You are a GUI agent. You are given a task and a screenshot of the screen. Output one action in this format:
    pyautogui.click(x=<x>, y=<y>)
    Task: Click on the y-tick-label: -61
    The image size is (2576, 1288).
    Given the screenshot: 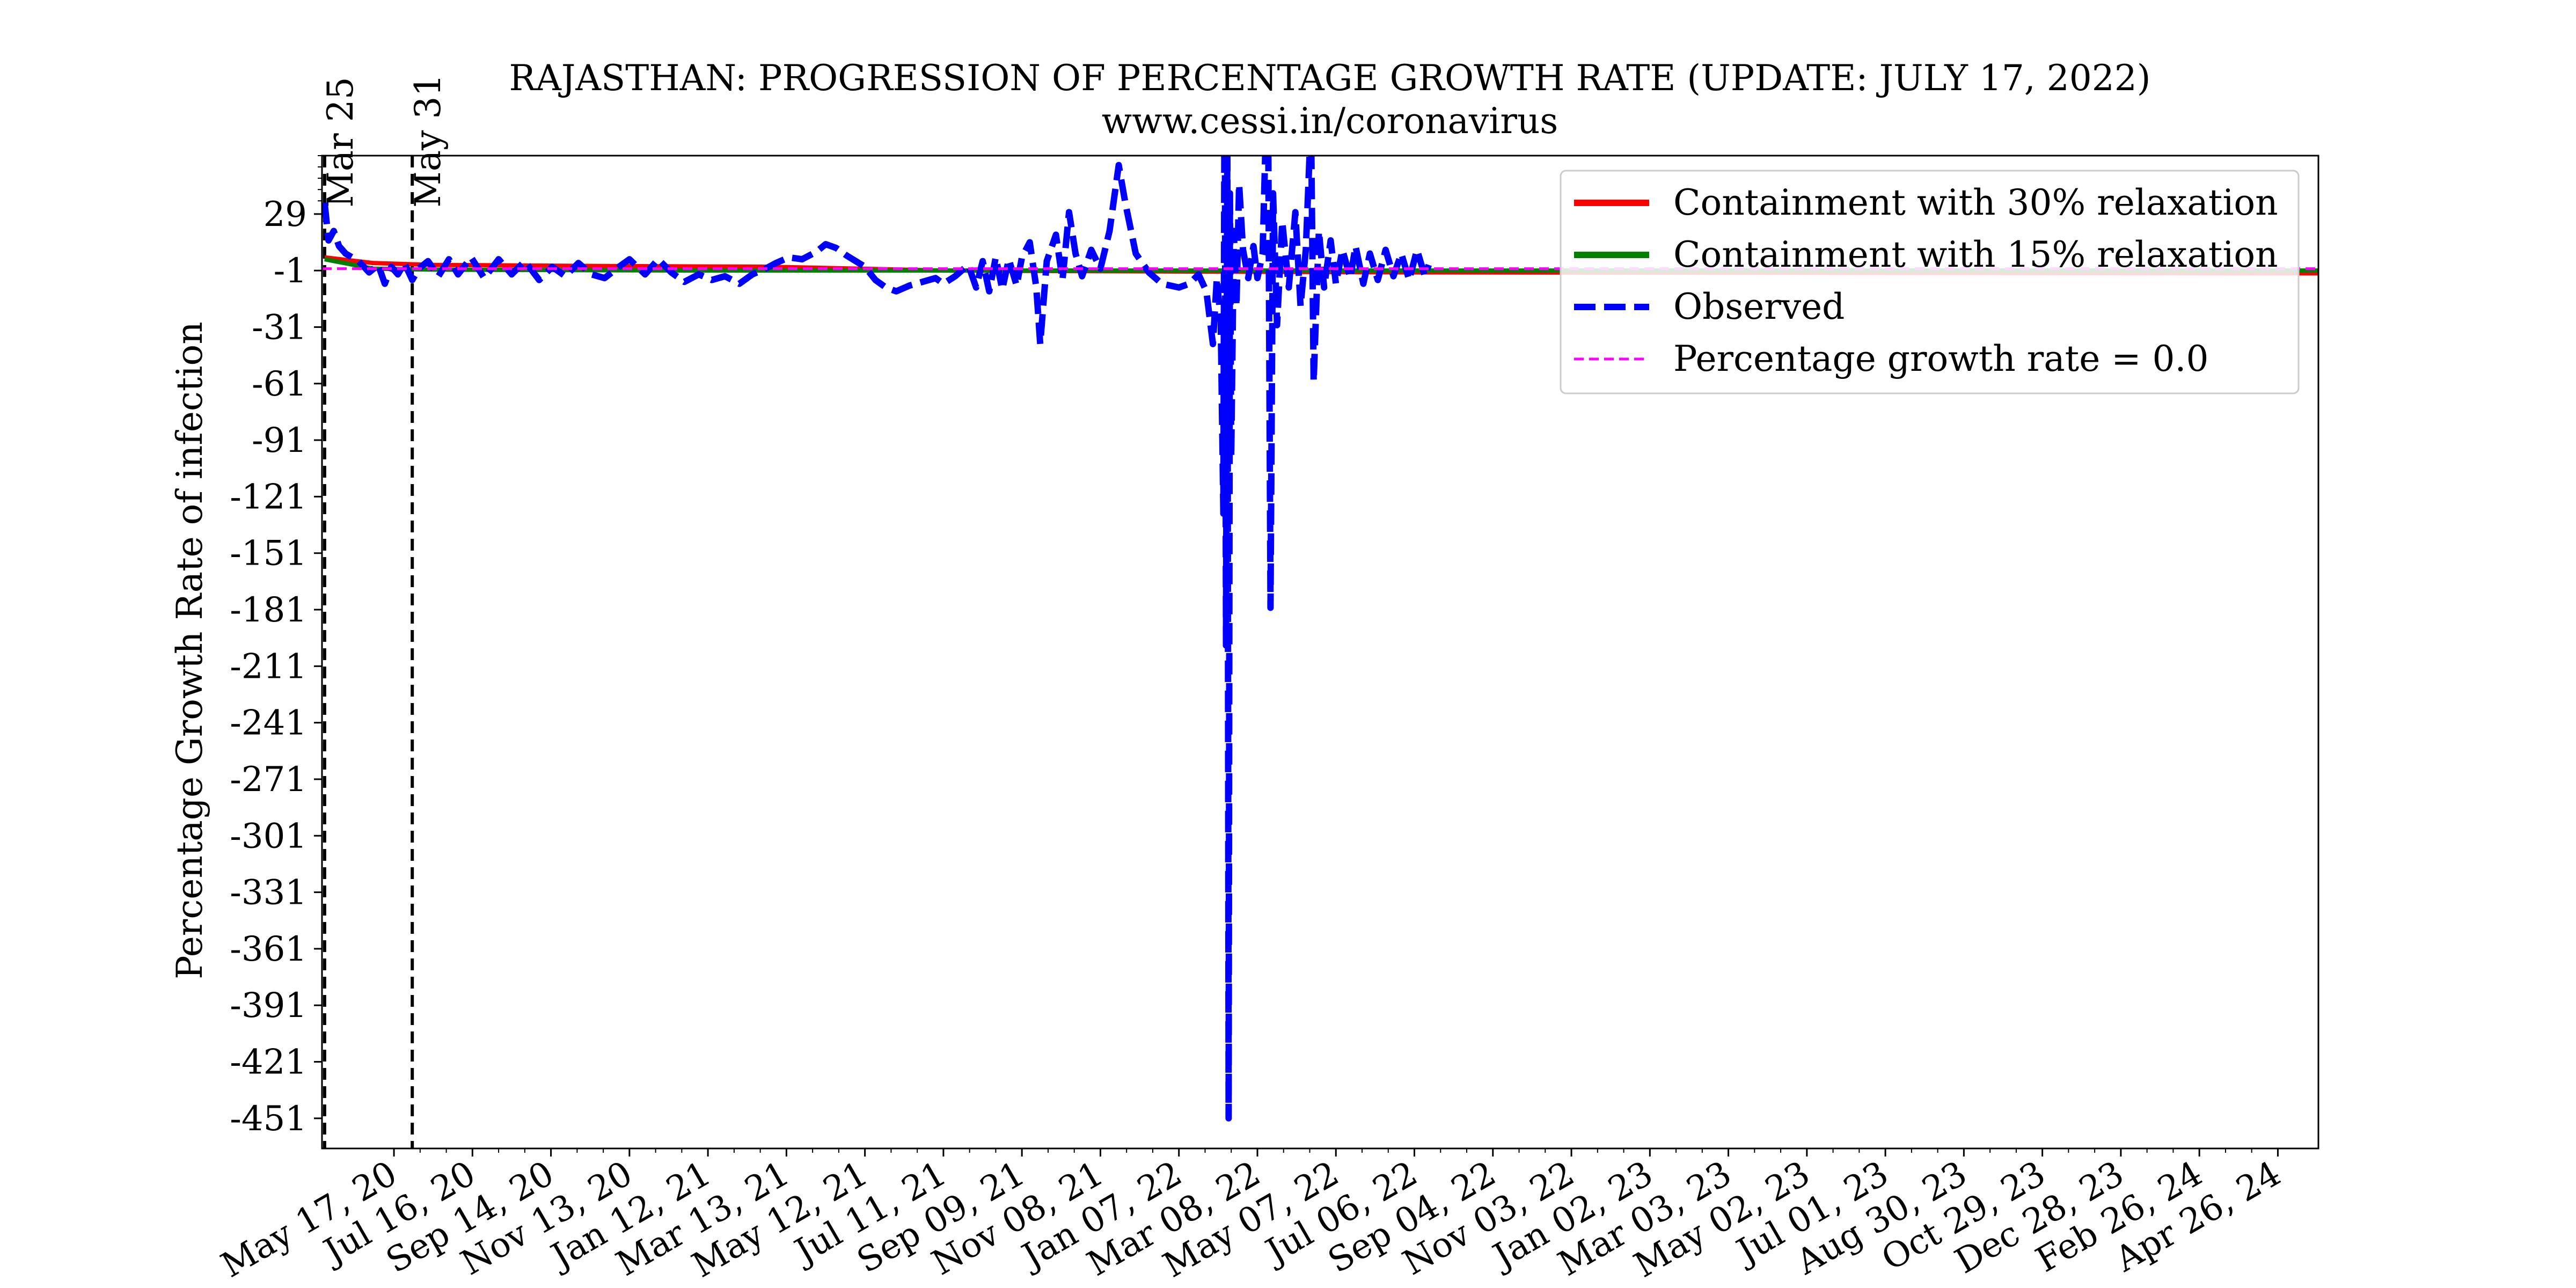 What is the action you would take?
    pyautogui.click(x=279, y=384)
    